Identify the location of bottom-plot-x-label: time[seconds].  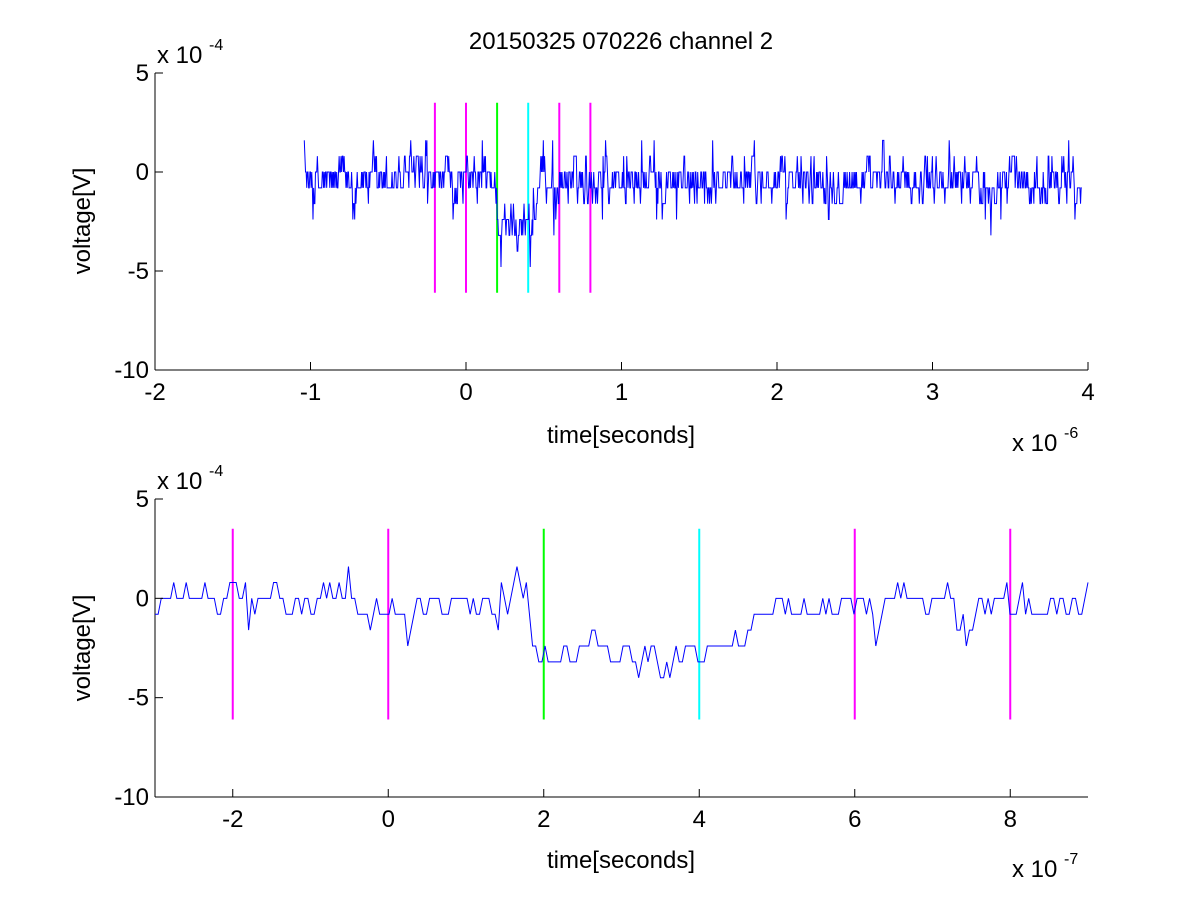
(621, 860).